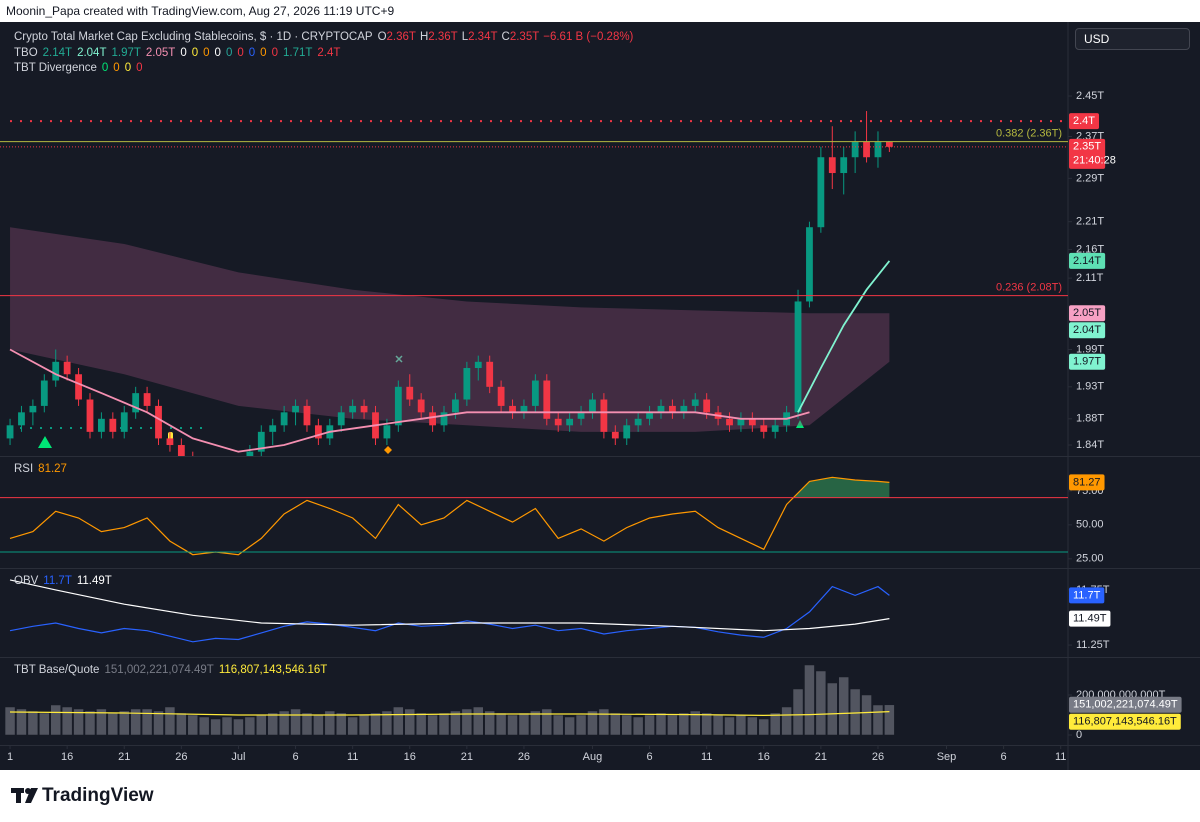 The width and height of the screenshot is (1200, 822). Describe the element at coordinates (844, 336) in the screenshot. I see `indicator-line` at that location.